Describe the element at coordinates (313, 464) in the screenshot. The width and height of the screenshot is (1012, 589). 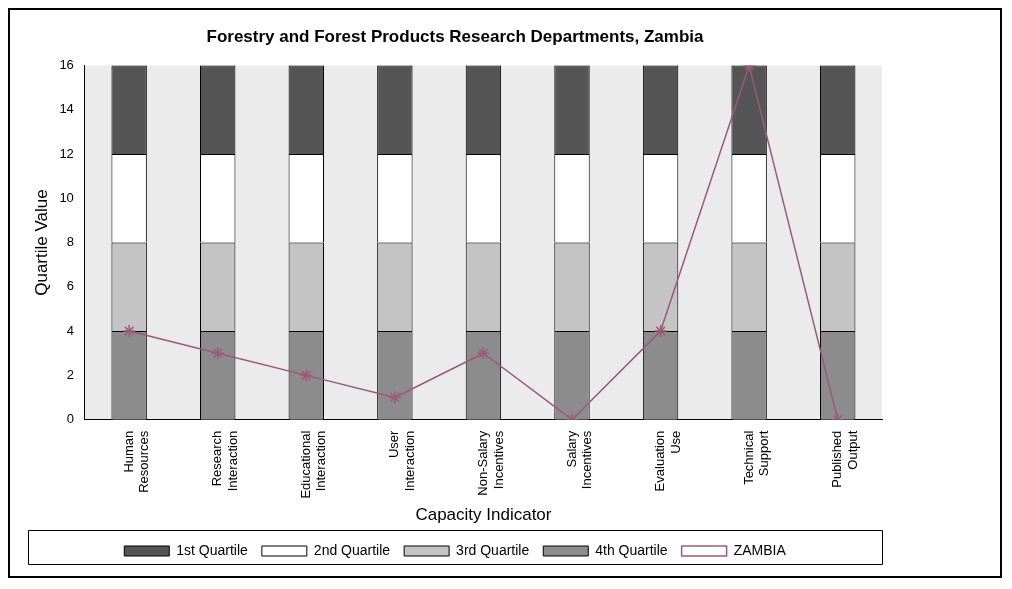
I see `x-tick-label: Educational Interaction` at that location.